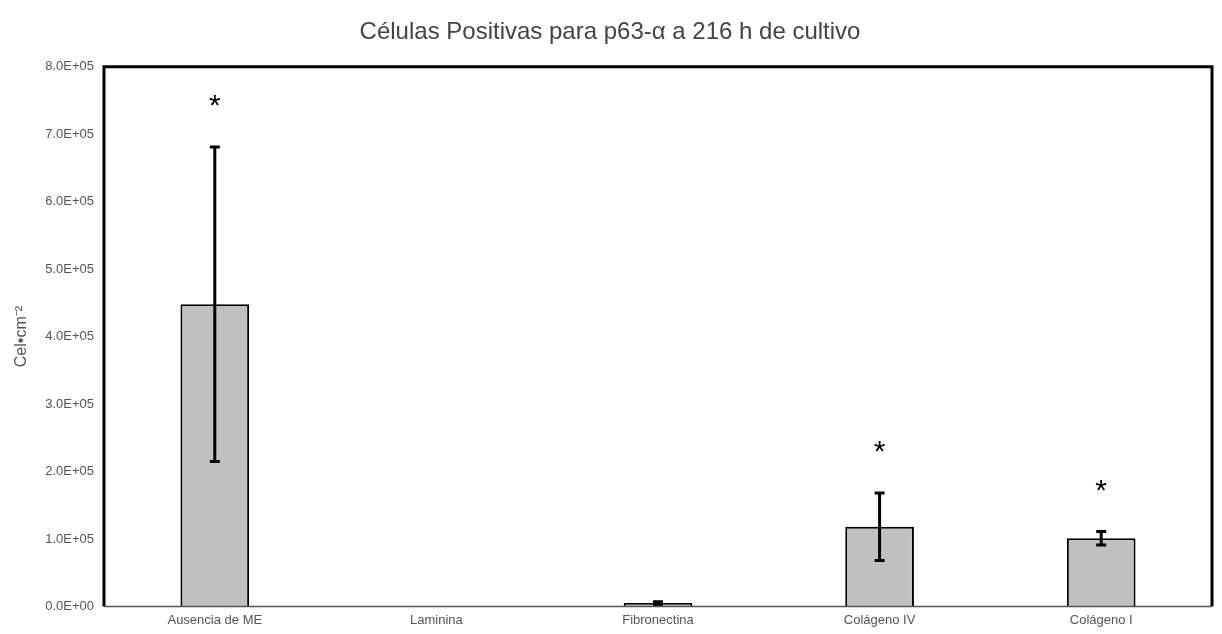 The image size is (1222, 634). Describe the element at coordinates (658, 619) in the screenshot. I see `x-tick-label: Fibronectina` at that location.